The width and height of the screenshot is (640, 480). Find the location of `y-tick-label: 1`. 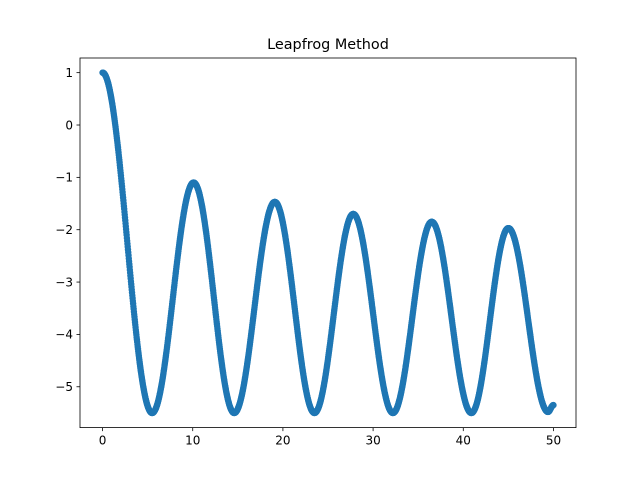

y-tick-label: 1 is located at coordinates (69, 73).